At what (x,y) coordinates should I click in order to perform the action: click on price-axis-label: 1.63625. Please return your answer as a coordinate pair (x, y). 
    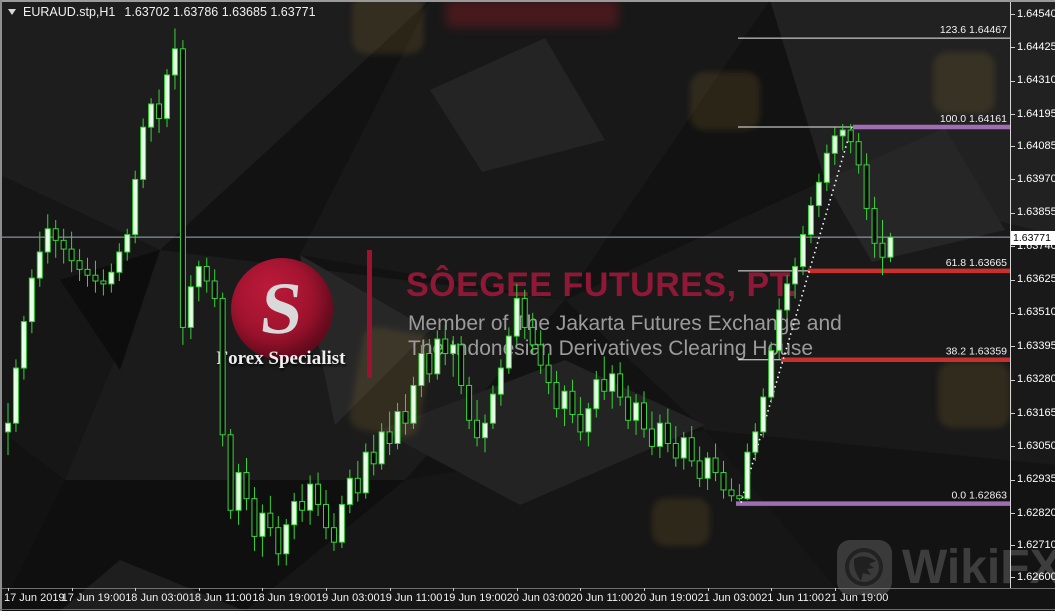
    Looking at the image, I should click on (1036, 279).